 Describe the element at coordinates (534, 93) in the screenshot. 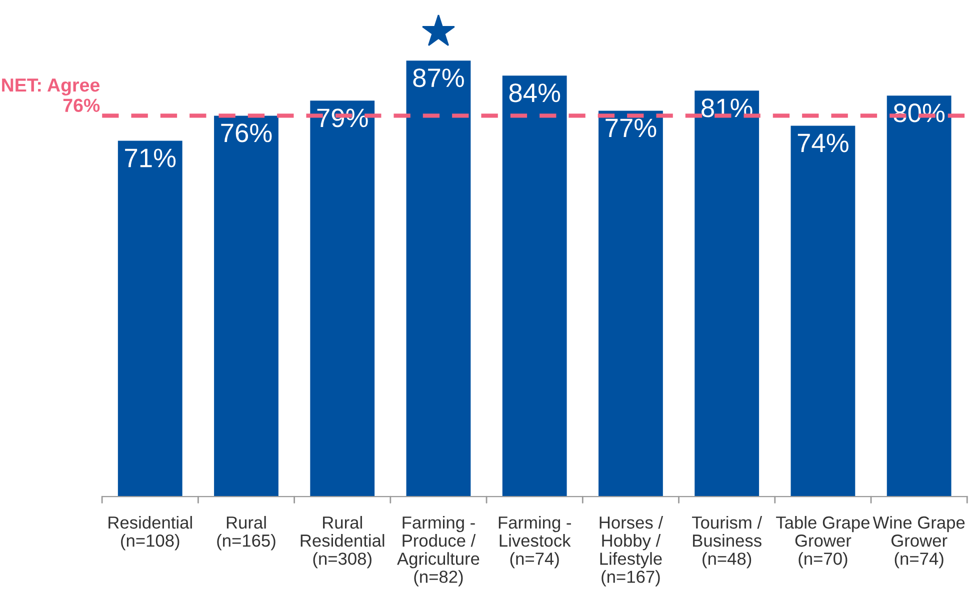

I see `data-label: 84%` at that location.